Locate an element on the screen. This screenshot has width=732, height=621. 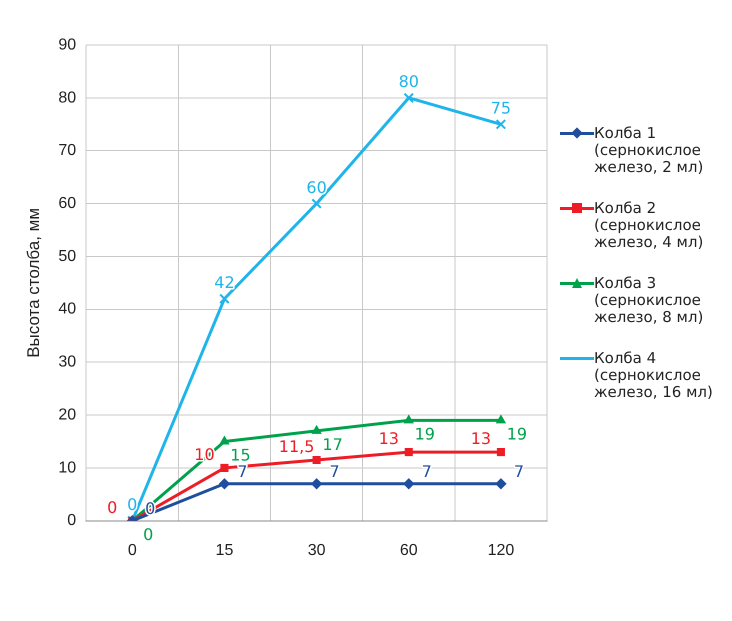
y-tick-label: 0 is located at coordinates (71, 521).